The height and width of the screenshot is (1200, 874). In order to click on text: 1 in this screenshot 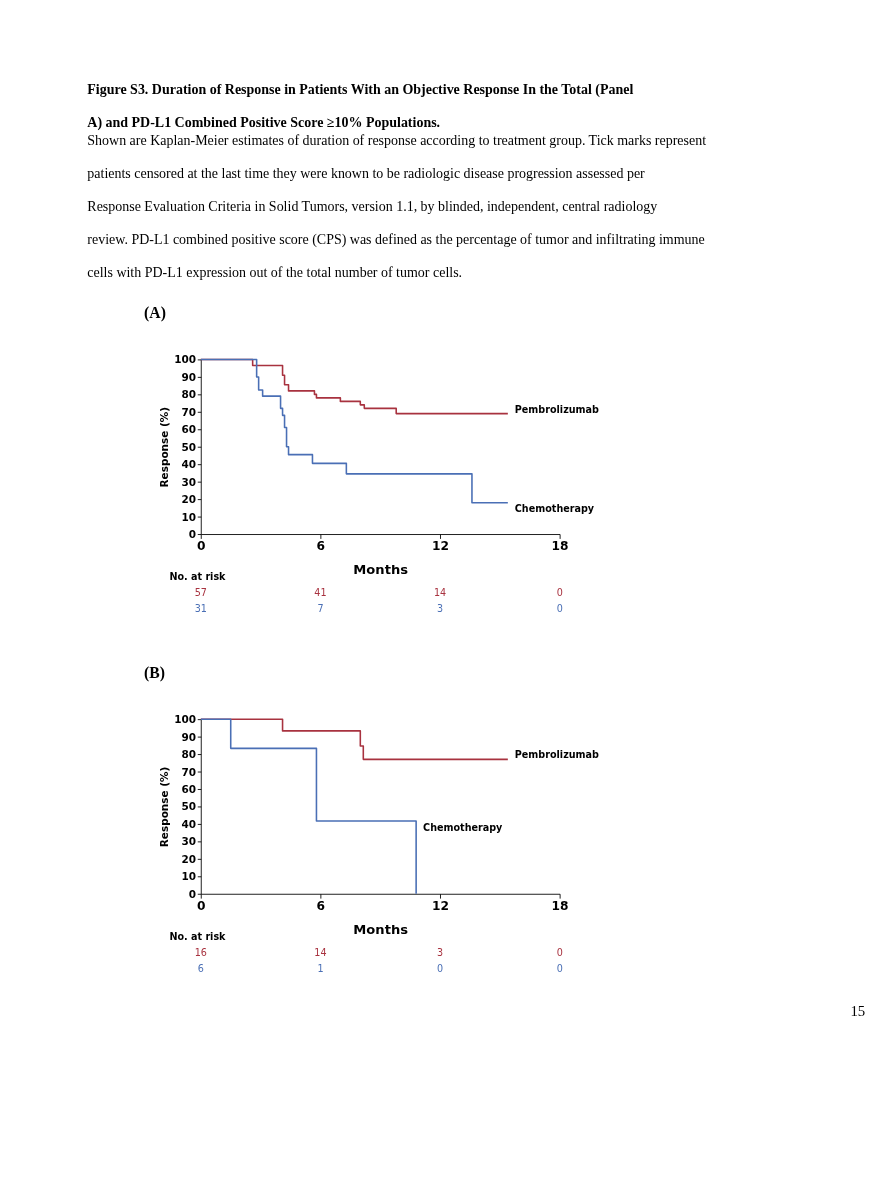, I will do `click(320, 968)`.